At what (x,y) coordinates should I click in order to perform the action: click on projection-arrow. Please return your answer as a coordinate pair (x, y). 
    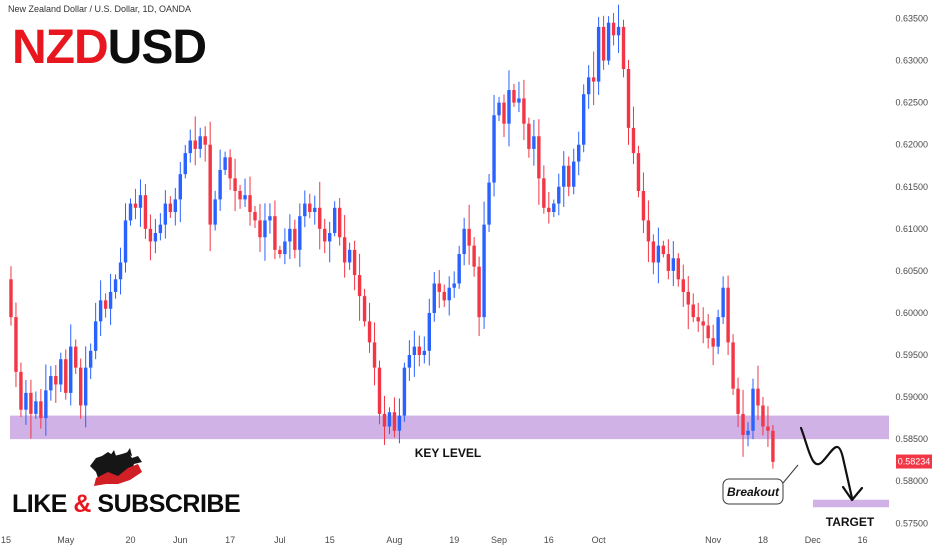
    Looking at the image, I should click on (831, 464).